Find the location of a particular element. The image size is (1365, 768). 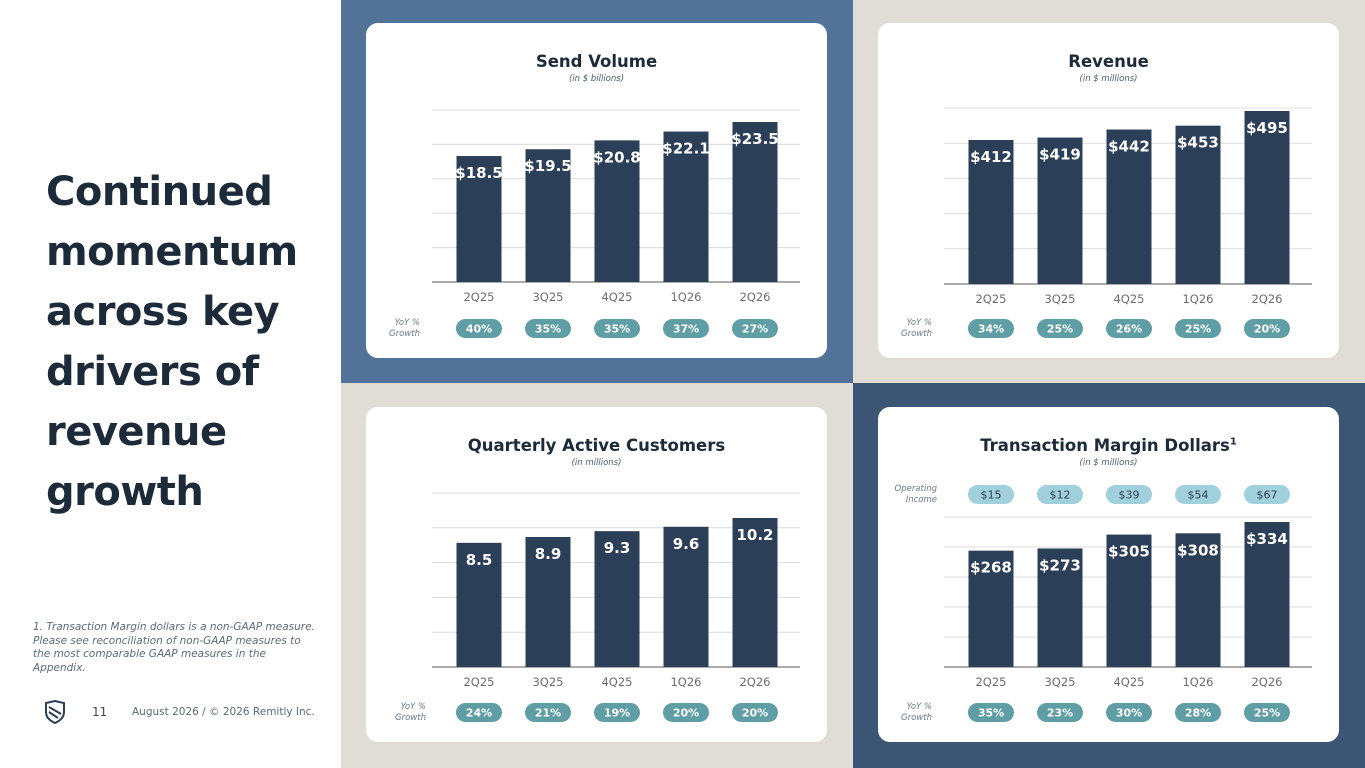

growth-pill-label: 24% is located at coordinates (479, 713).